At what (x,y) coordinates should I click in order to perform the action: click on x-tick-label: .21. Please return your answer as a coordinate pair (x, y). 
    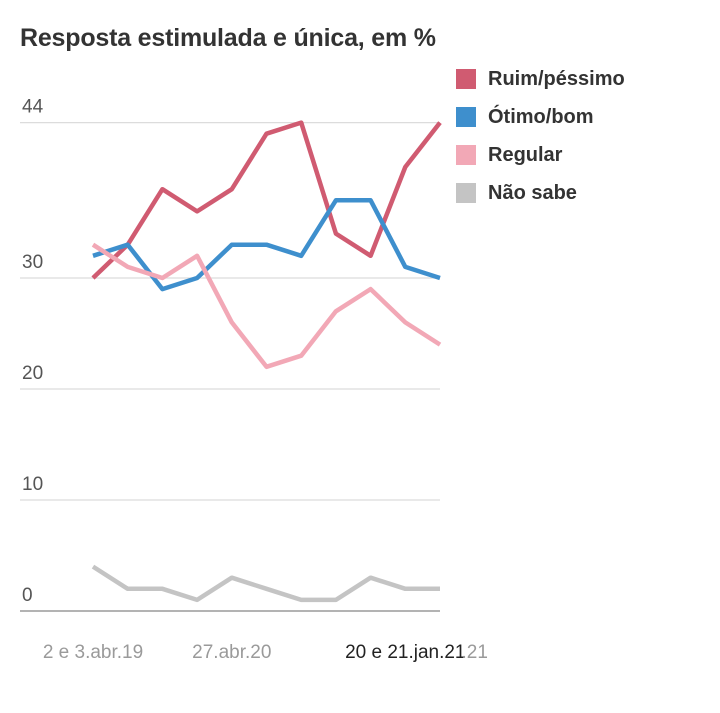
    Looking at the image, I should click on (474, 652).